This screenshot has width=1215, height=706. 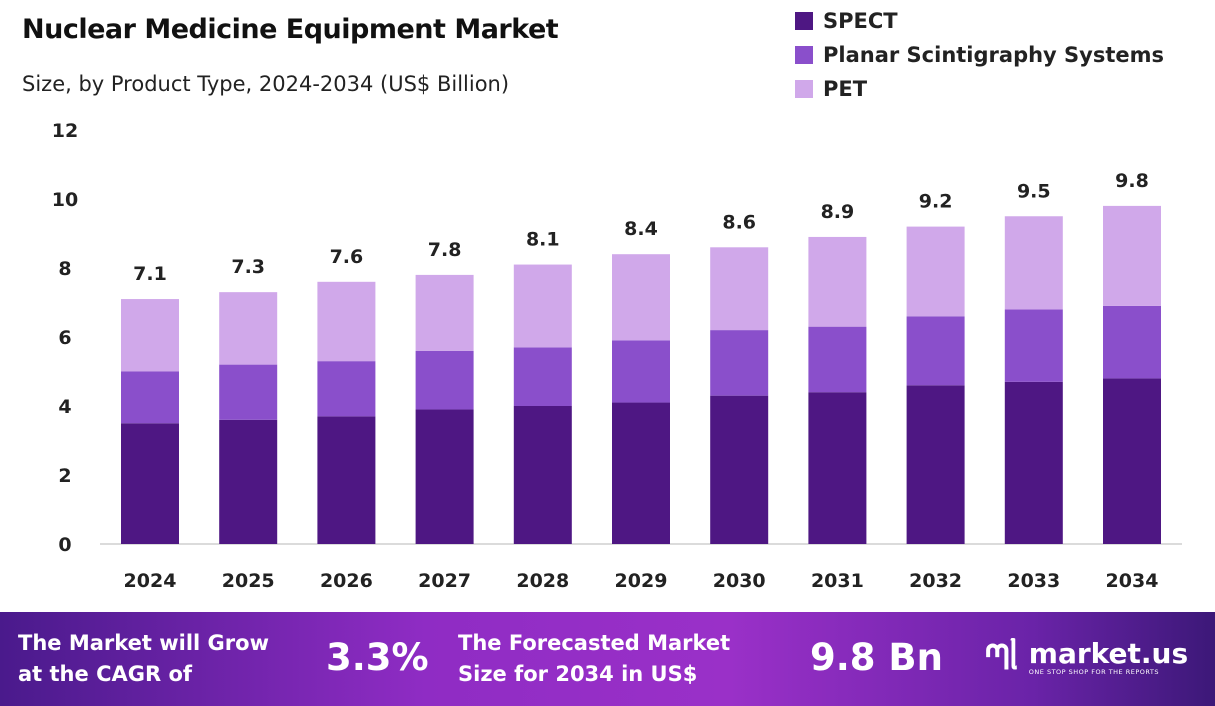 I want to click on legend: SPECT Planar Scintigraphy Systems PET, so click(x=979, y=55).